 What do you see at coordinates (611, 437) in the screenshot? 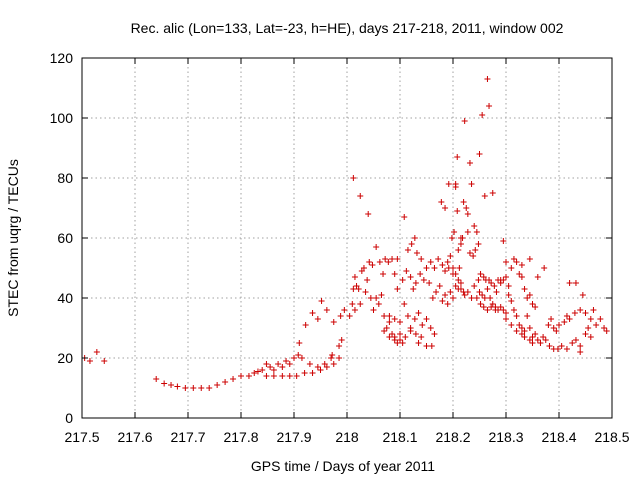
I see `x-tick-label: 218.5` at bounding box center [611, 437].